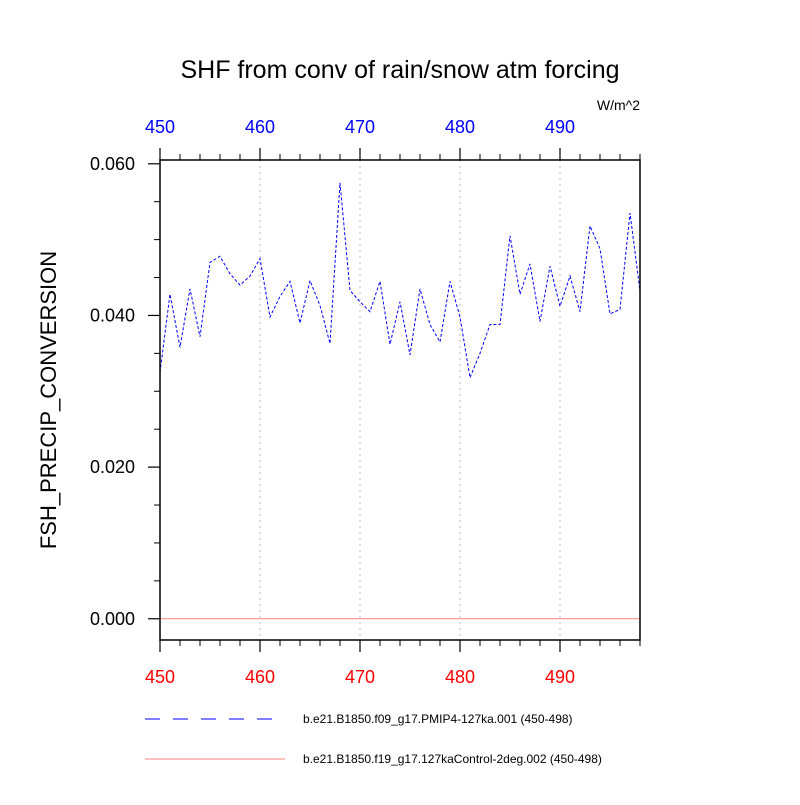 Image resolution: width=800 pixels, height=805 pixels. What do you see at coordinates (360, 127) in the screenshot?
I see `x-tick-label-top: 470` at bounding box center [360, 127].